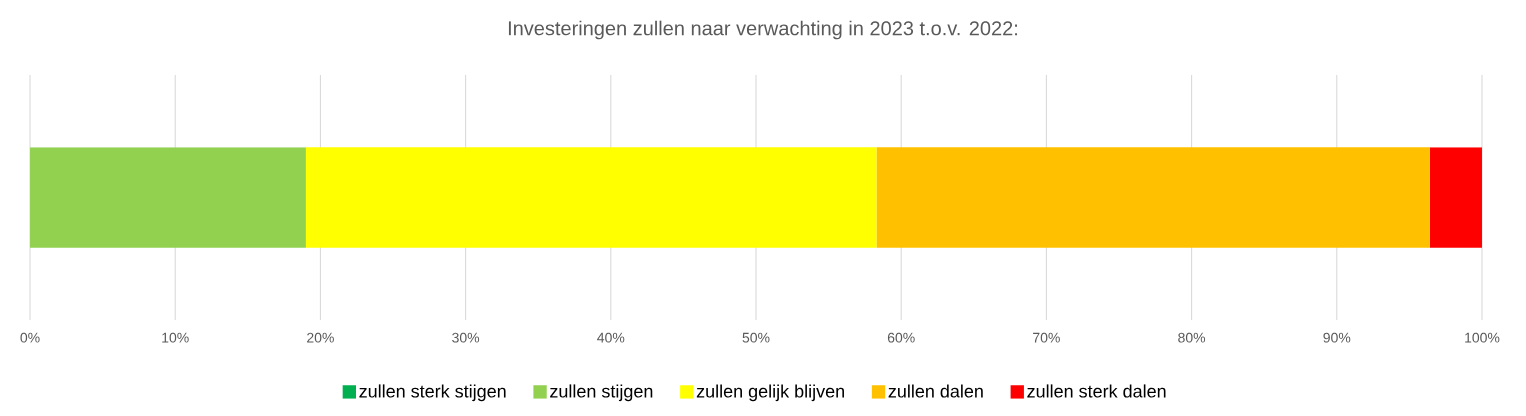 The image size is (1526, 416). What do you see at coordinates (762, 30) in the screenshot?
I see `chart-title: Investeringen zullen naar verwachting in 2023 t.o.v. 2022:` at bounding box center [762, 30].